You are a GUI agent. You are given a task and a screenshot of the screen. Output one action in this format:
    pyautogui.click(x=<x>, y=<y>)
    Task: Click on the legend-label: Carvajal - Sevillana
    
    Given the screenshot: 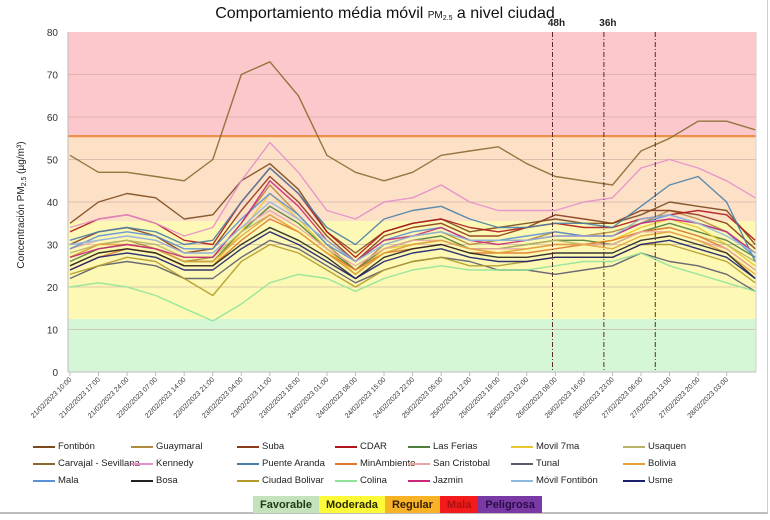 What is the action you would take?
    pyautogui.click(x=99, y=463)
    